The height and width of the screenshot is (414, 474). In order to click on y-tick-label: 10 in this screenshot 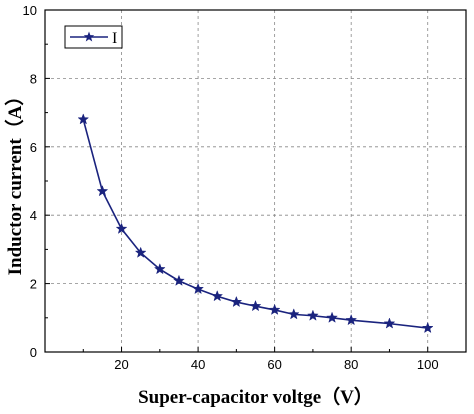, I will do `click(30, 10)`.